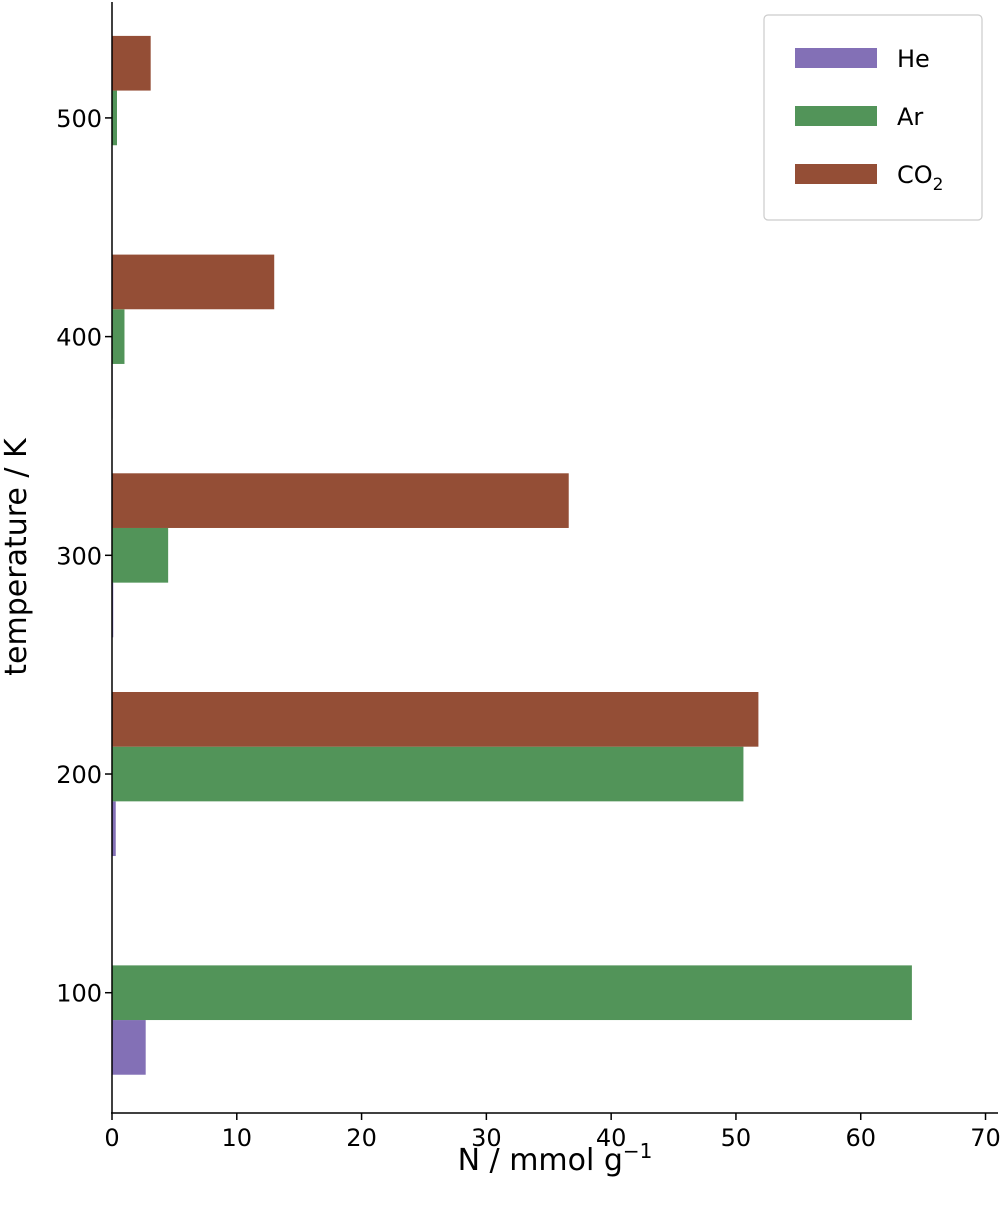 Image resolution: width=1000 pixels, height=1205 pixels. Describe the element at coordinates (79, 775) in the screenshot. I see `y-tick-label-200: 200` at that location.